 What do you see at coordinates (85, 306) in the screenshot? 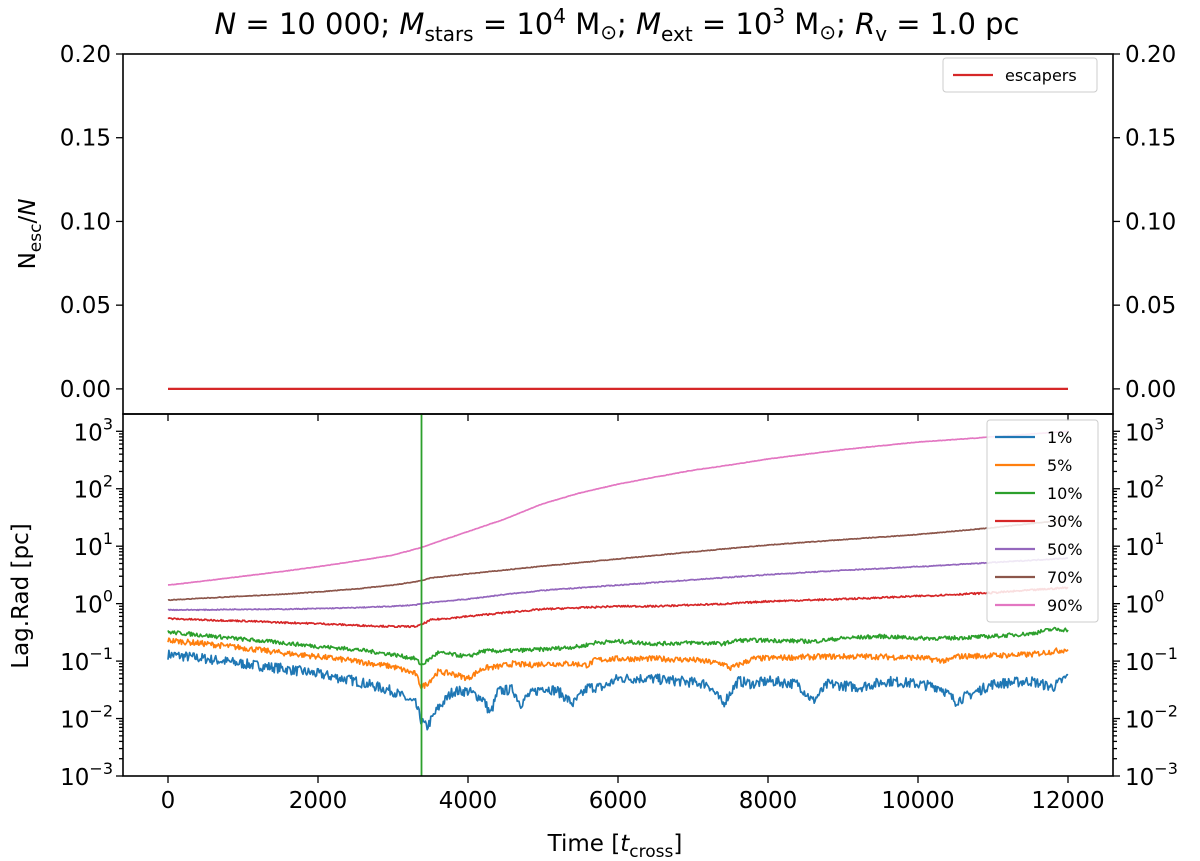
I see `y-tick-label-left: 0.05` at bounding box center [85, 306].